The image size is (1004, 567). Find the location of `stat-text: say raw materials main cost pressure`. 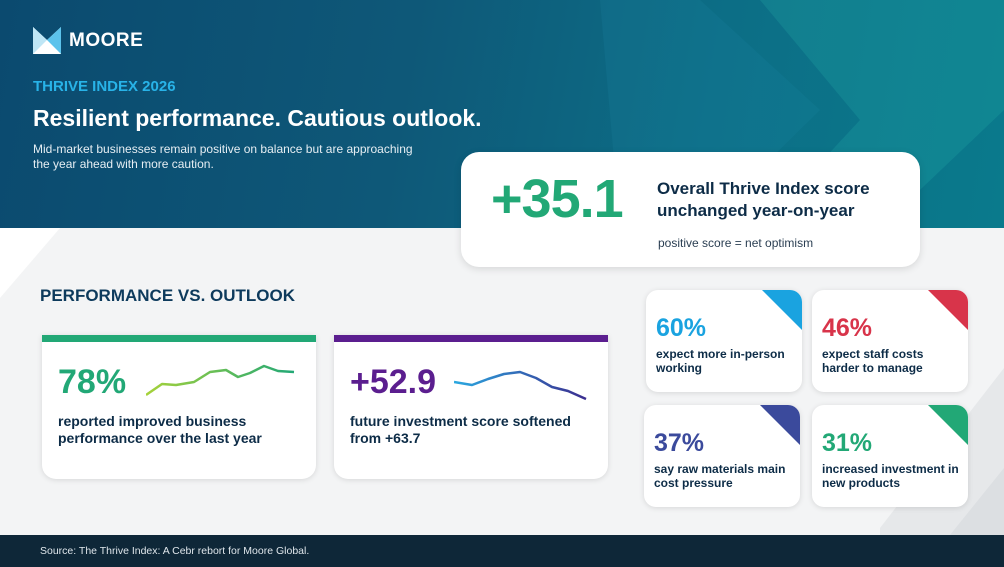

stat-text: say raw materials main cost pressure is located at coordinates (720, 476).